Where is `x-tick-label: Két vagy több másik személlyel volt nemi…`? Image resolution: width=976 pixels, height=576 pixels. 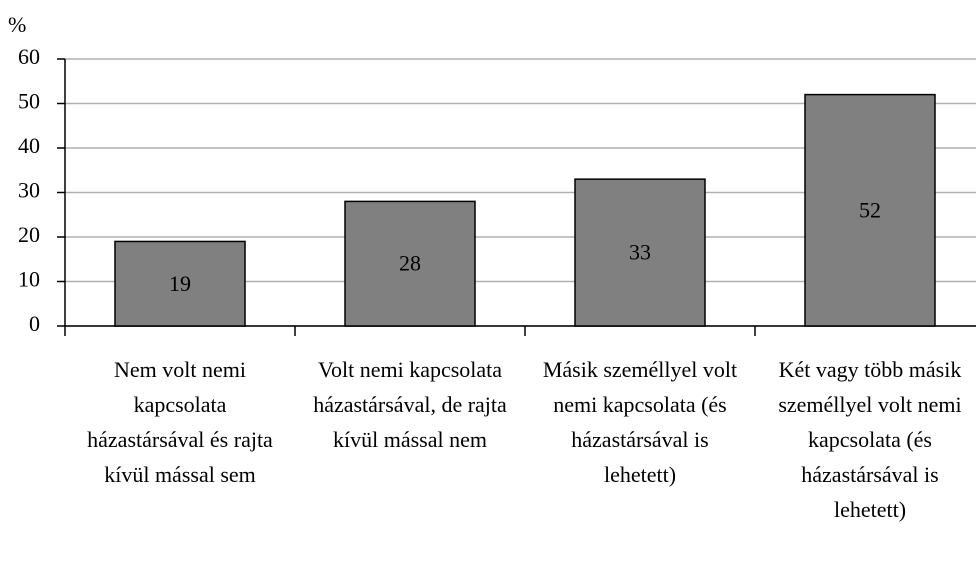
x-tick-label: Két vagy több másik személlyel volt nemi… is located at coordinates (870, 439).